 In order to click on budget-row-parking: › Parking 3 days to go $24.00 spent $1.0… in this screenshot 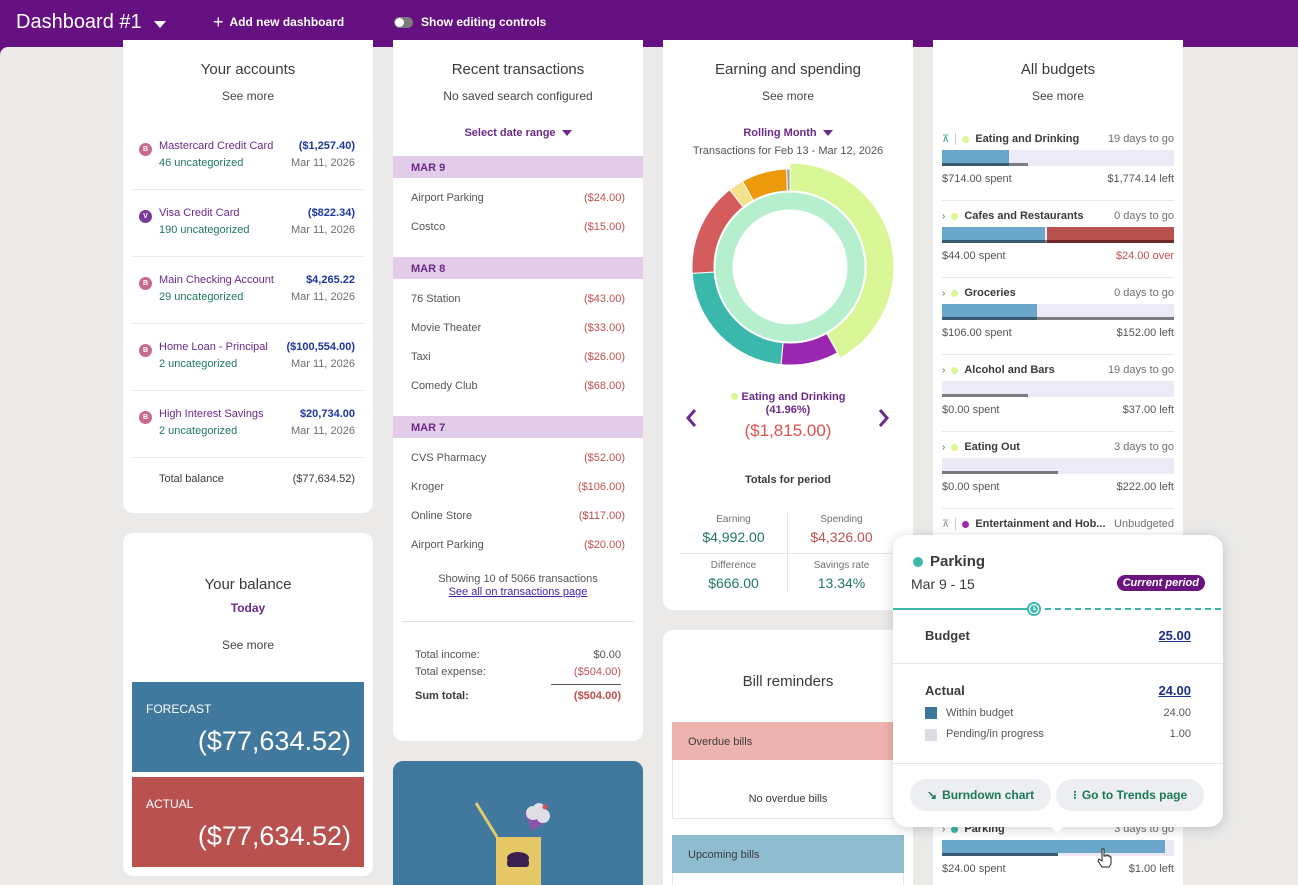, I will do `click(1058, 849)`.